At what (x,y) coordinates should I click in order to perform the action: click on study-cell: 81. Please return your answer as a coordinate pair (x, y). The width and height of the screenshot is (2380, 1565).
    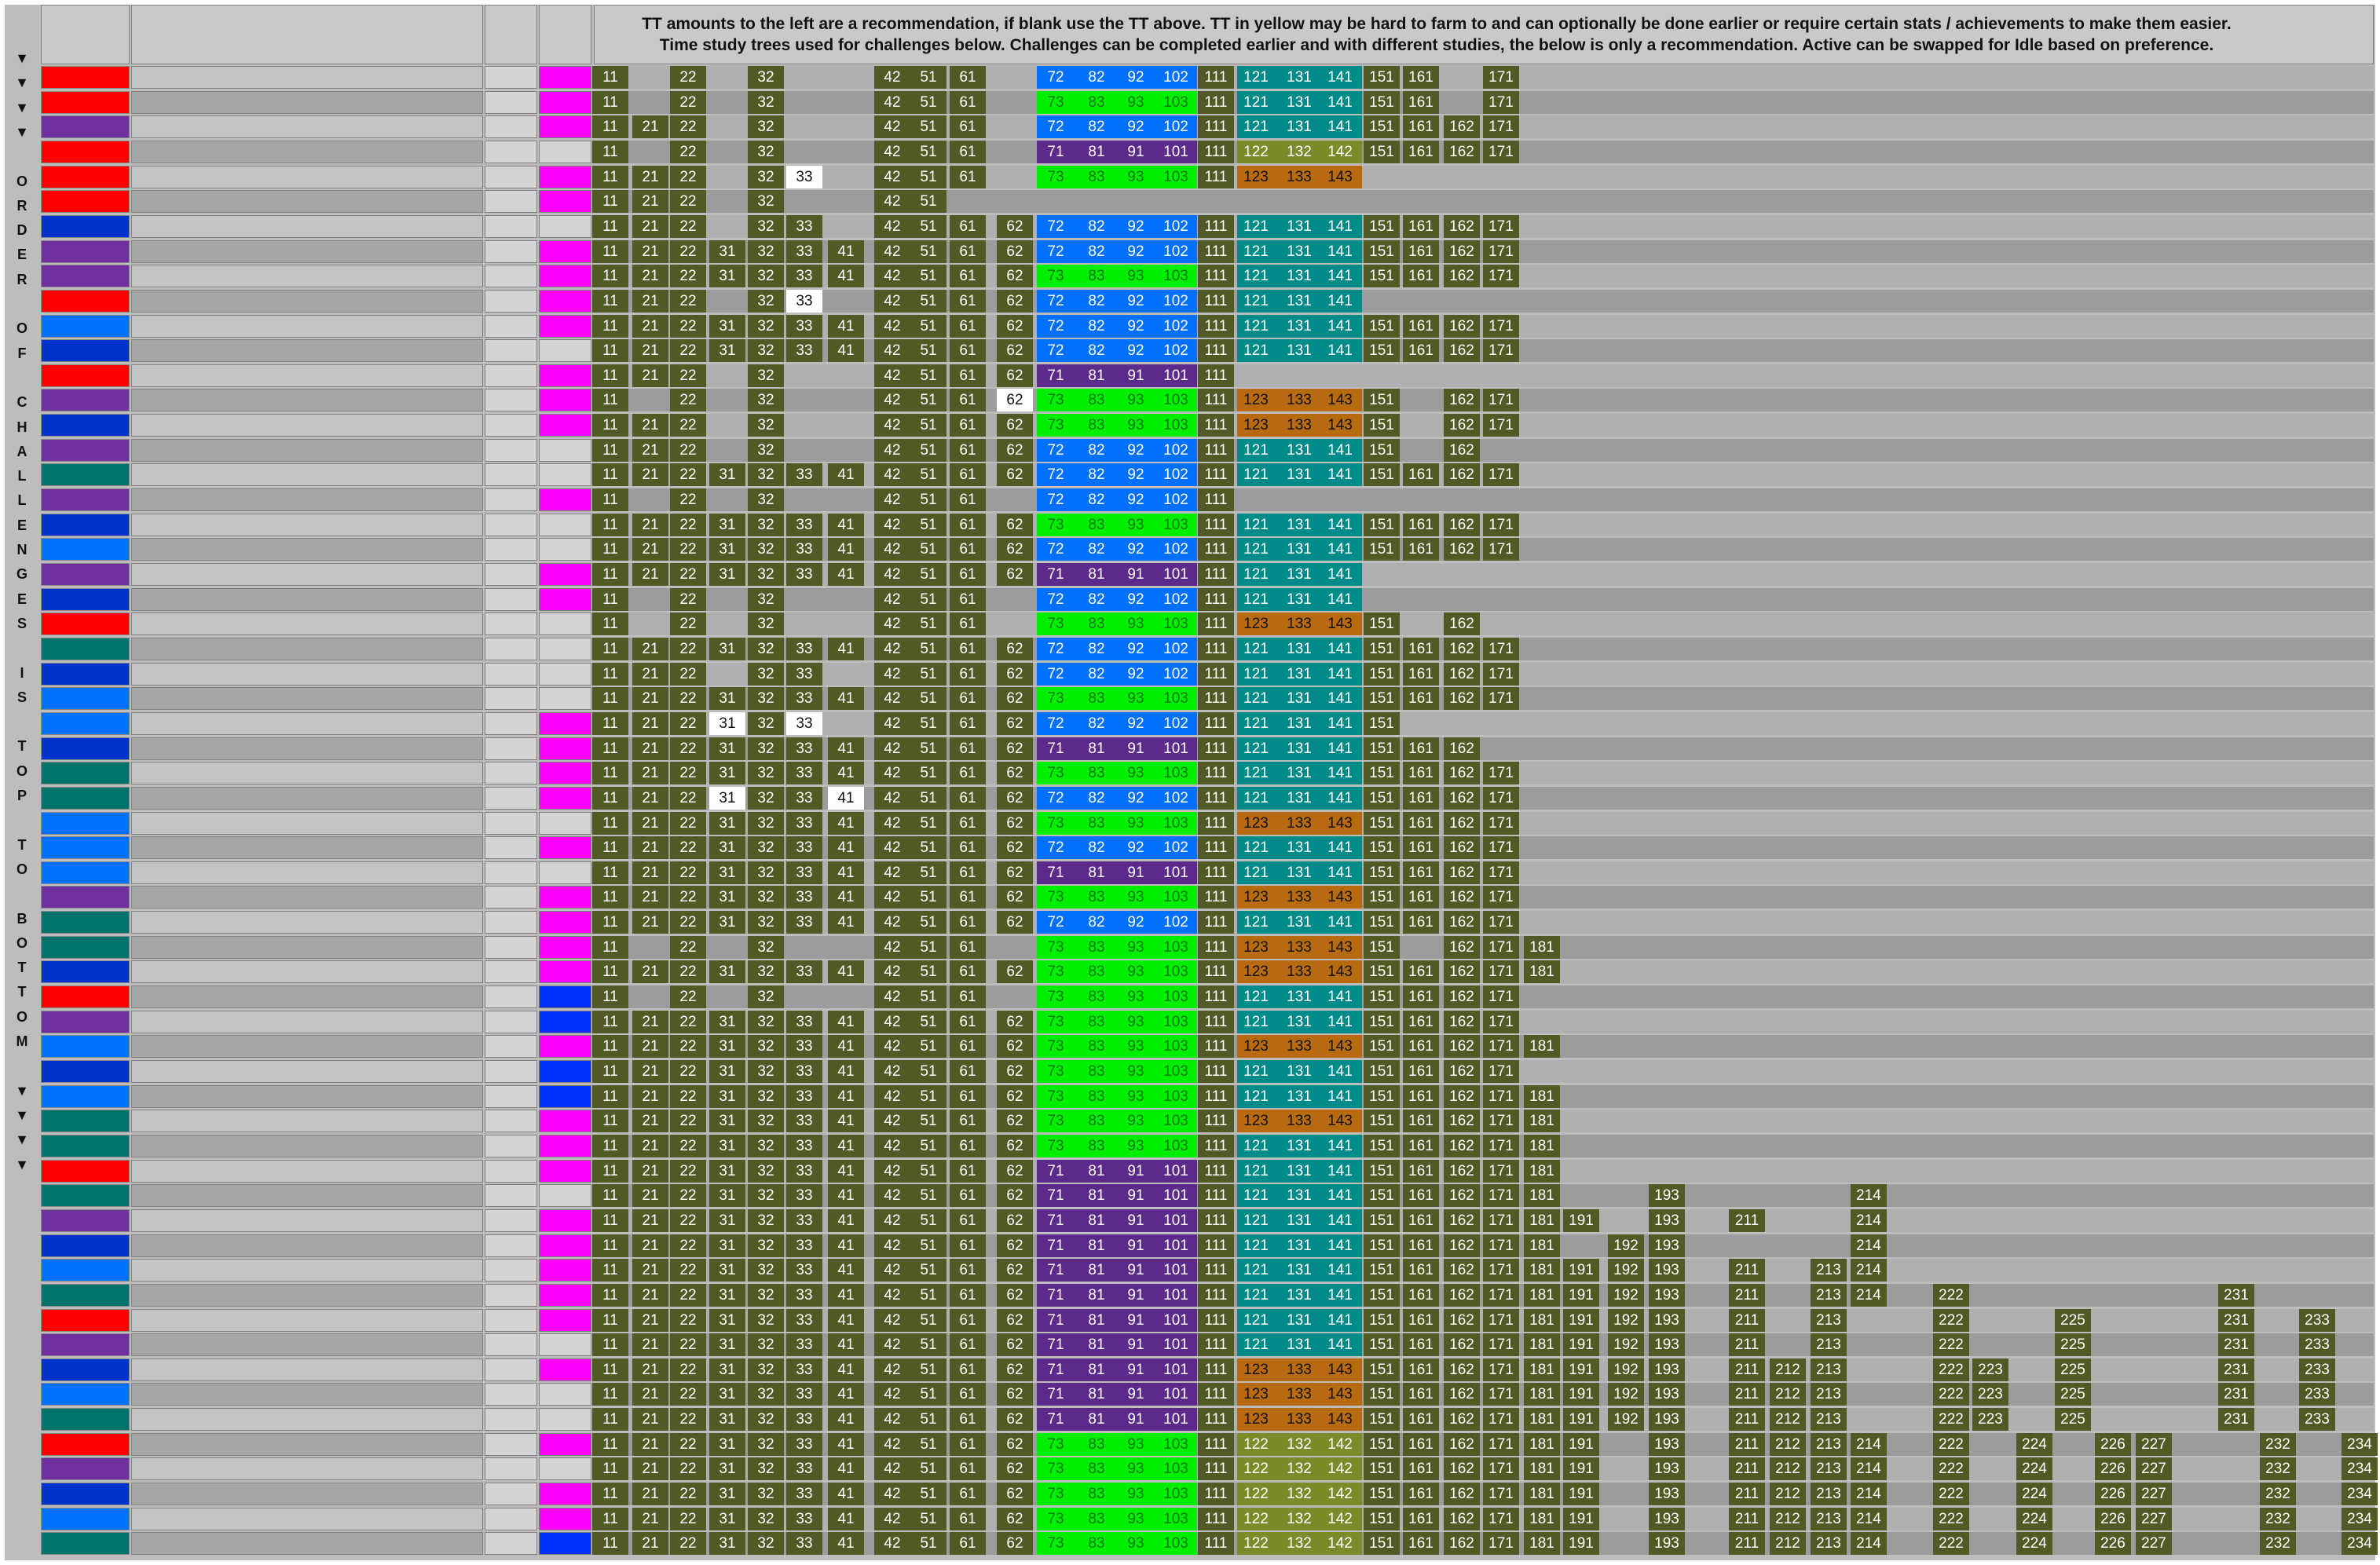
    Looking at the image, I should click on (1096, 1170).